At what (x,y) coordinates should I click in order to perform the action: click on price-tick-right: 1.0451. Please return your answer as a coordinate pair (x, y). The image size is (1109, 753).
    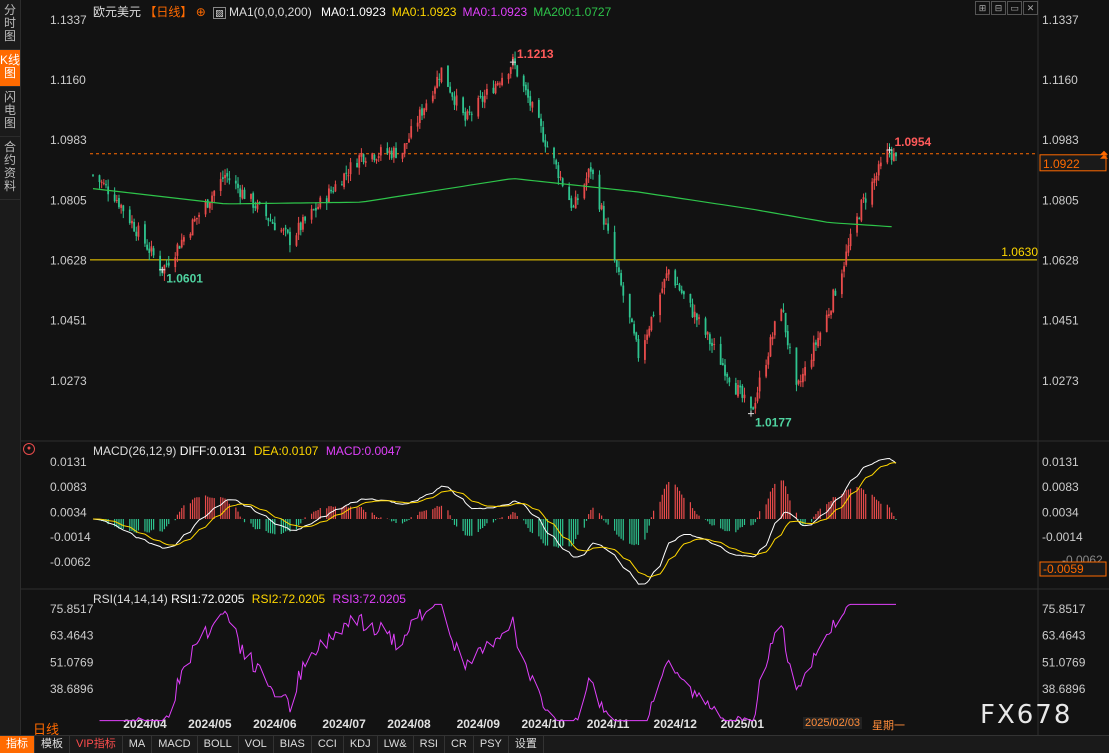
    Looking at the image, I should click on (1060, 321).